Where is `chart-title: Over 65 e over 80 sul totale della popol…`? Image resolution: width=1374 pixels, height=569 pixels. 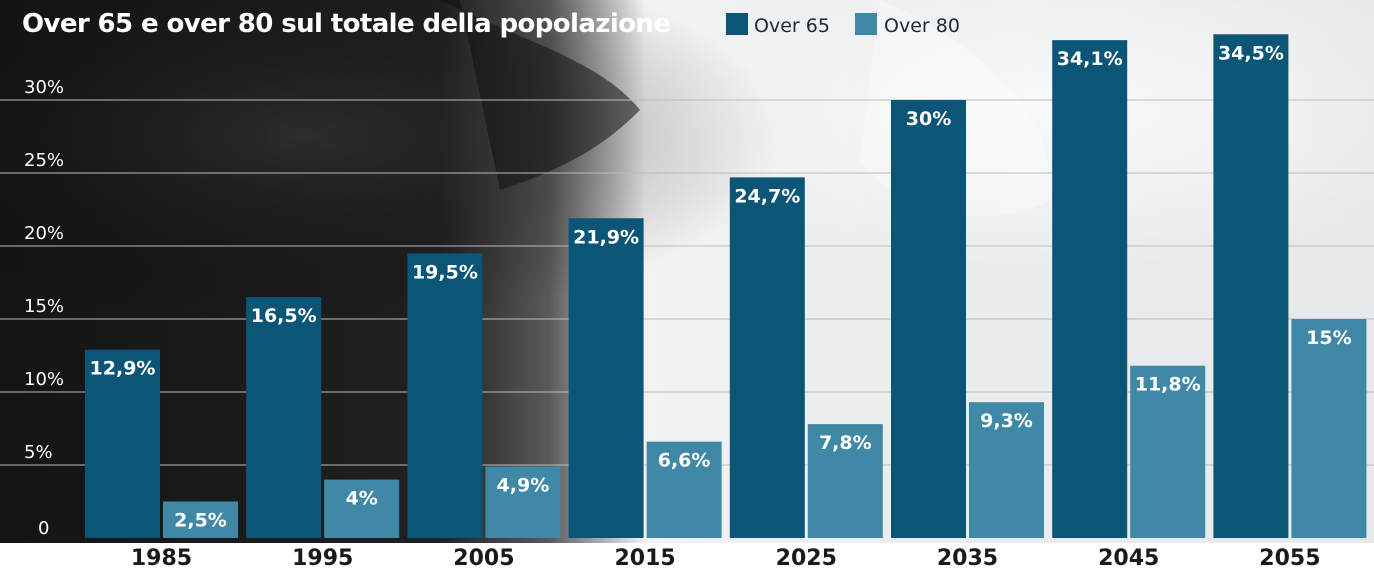 chart-title: Over 65 e over 80 sul totale della popol… is located at coordinates (346, 24).